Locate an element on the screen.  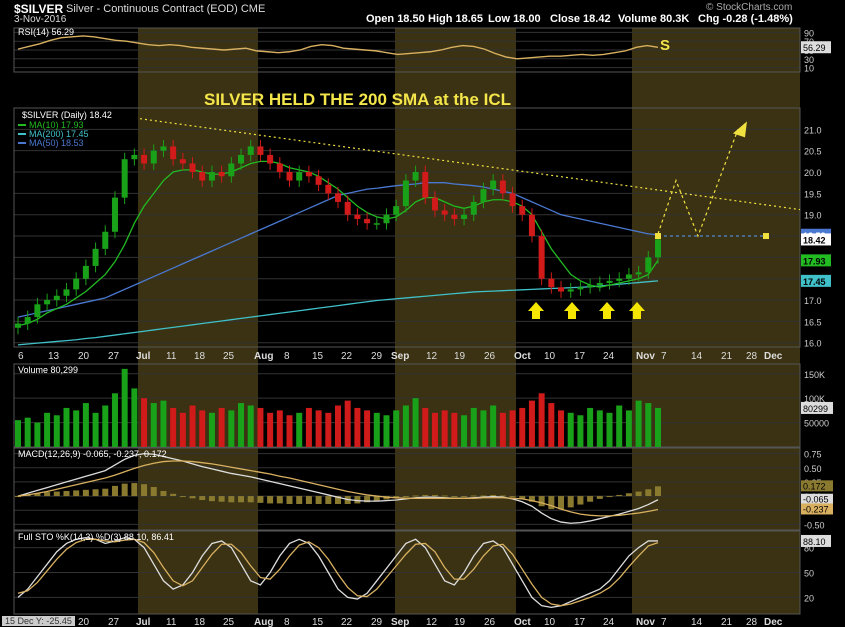
symbol: $SILVER is located at coordinates (39, 9).